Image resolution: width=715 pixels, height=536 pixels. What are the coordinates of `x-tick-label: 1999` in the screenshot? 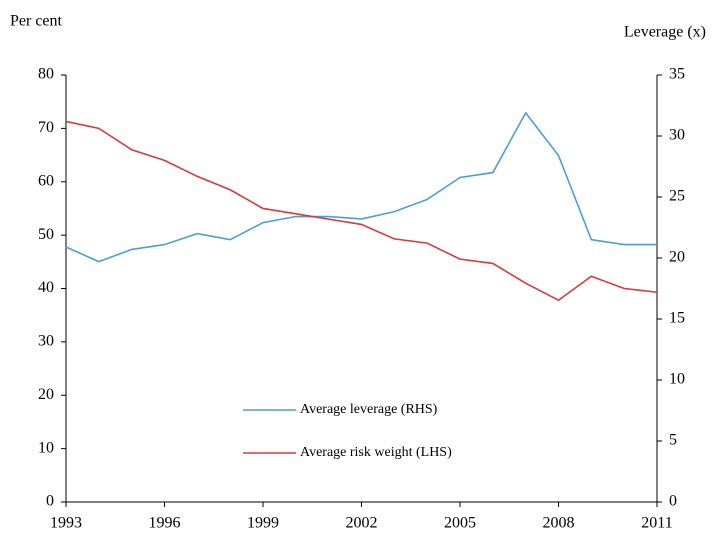 It's located at (263, 523).